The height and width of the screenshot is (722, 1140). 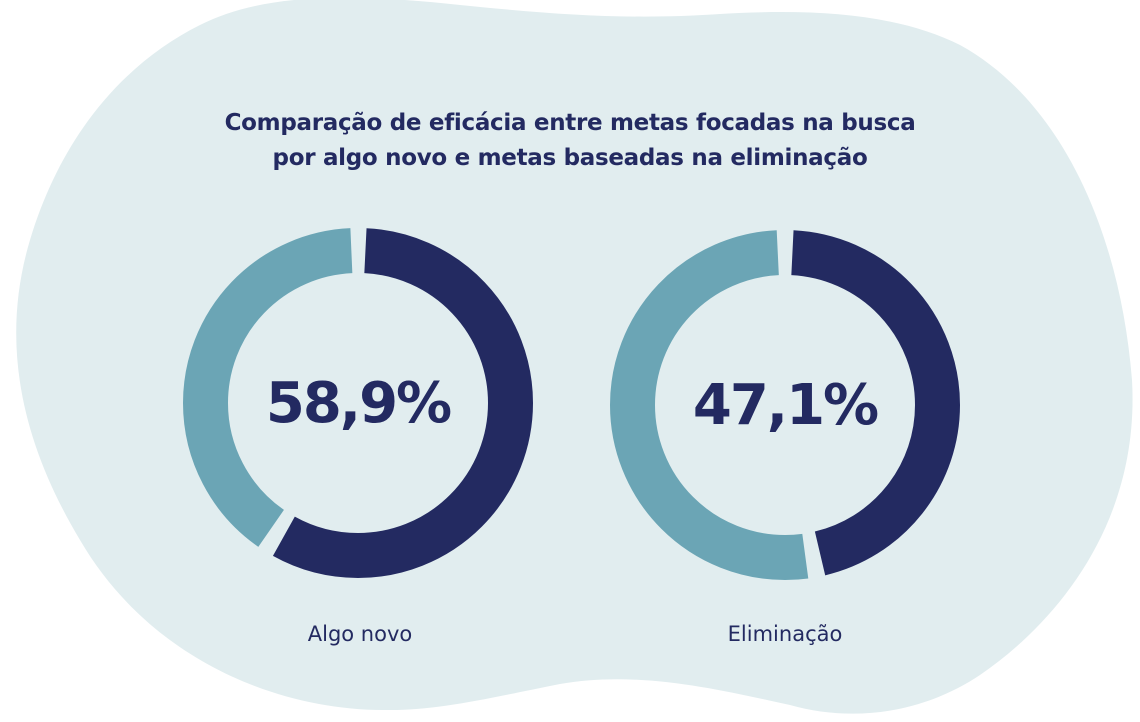 I want to click on donut-chart-eliminacao: 47,1%, so click(x=785, y=405).